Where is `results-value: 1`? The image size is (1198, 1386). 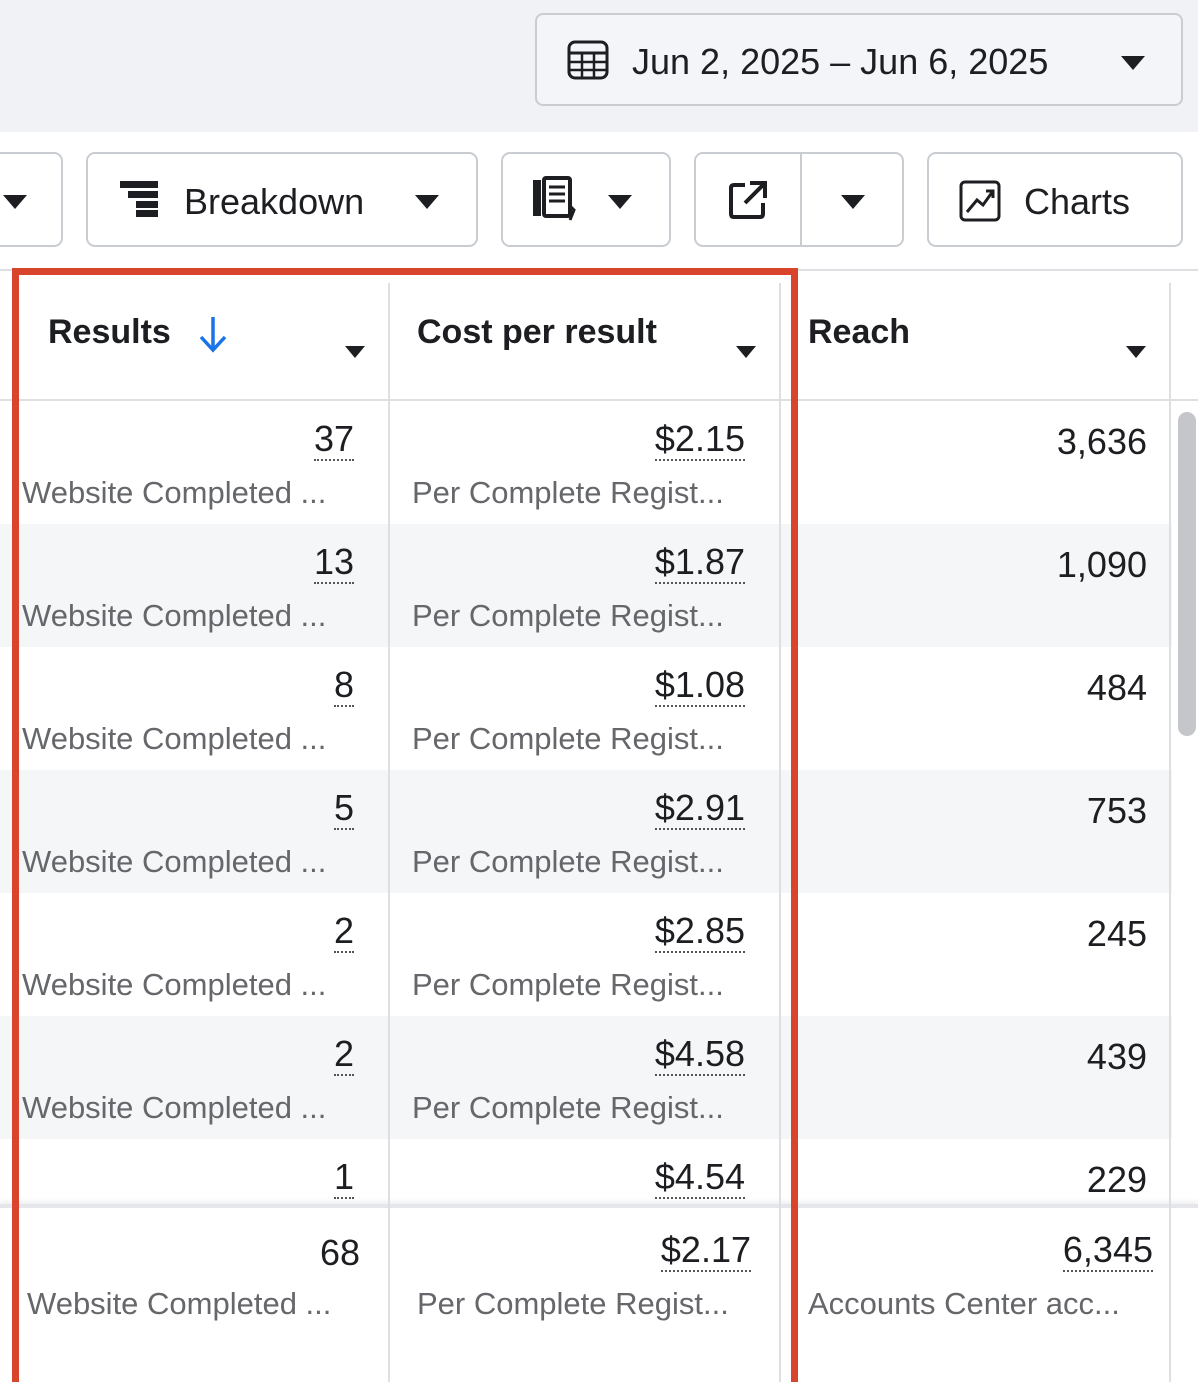
results-value: 1 is located at coordinates (343, 1177).